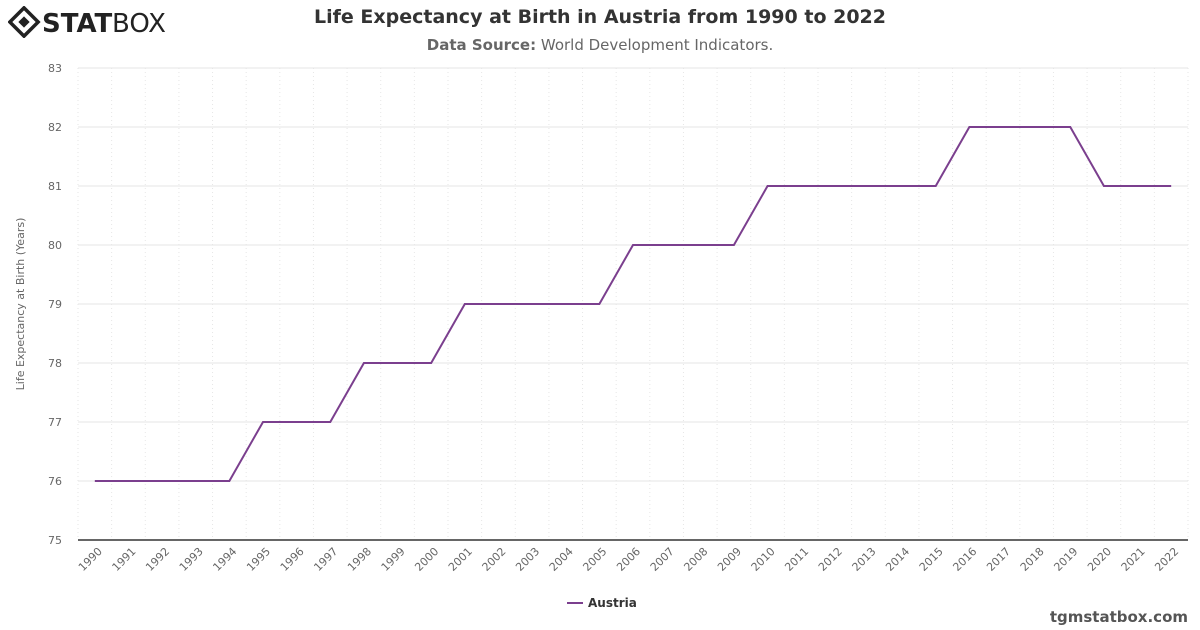 The image size is (1200, 630). Describe the element at coordinates (695, 559) in the screenshot. I see `x-tick-label: 2008` at that location.